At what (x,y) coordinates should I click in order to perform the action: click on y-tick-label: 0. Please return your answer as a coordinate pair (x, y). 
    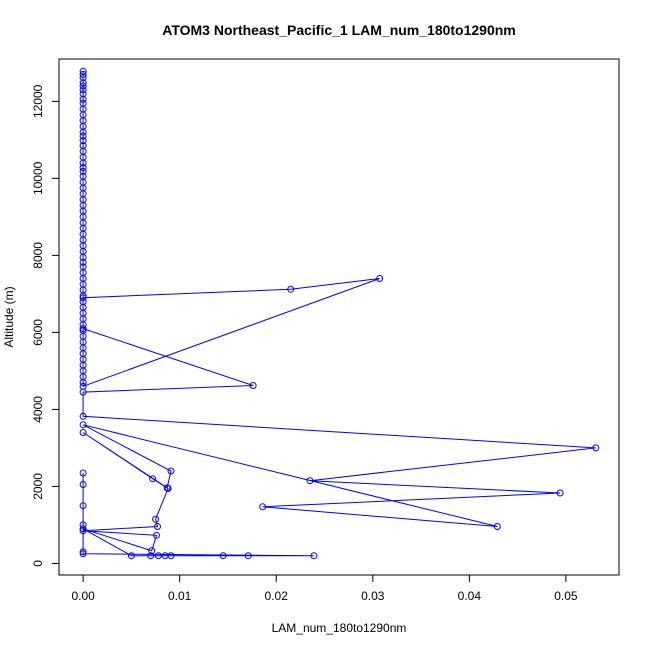
    Looking at the image, I should click on (38, 563).